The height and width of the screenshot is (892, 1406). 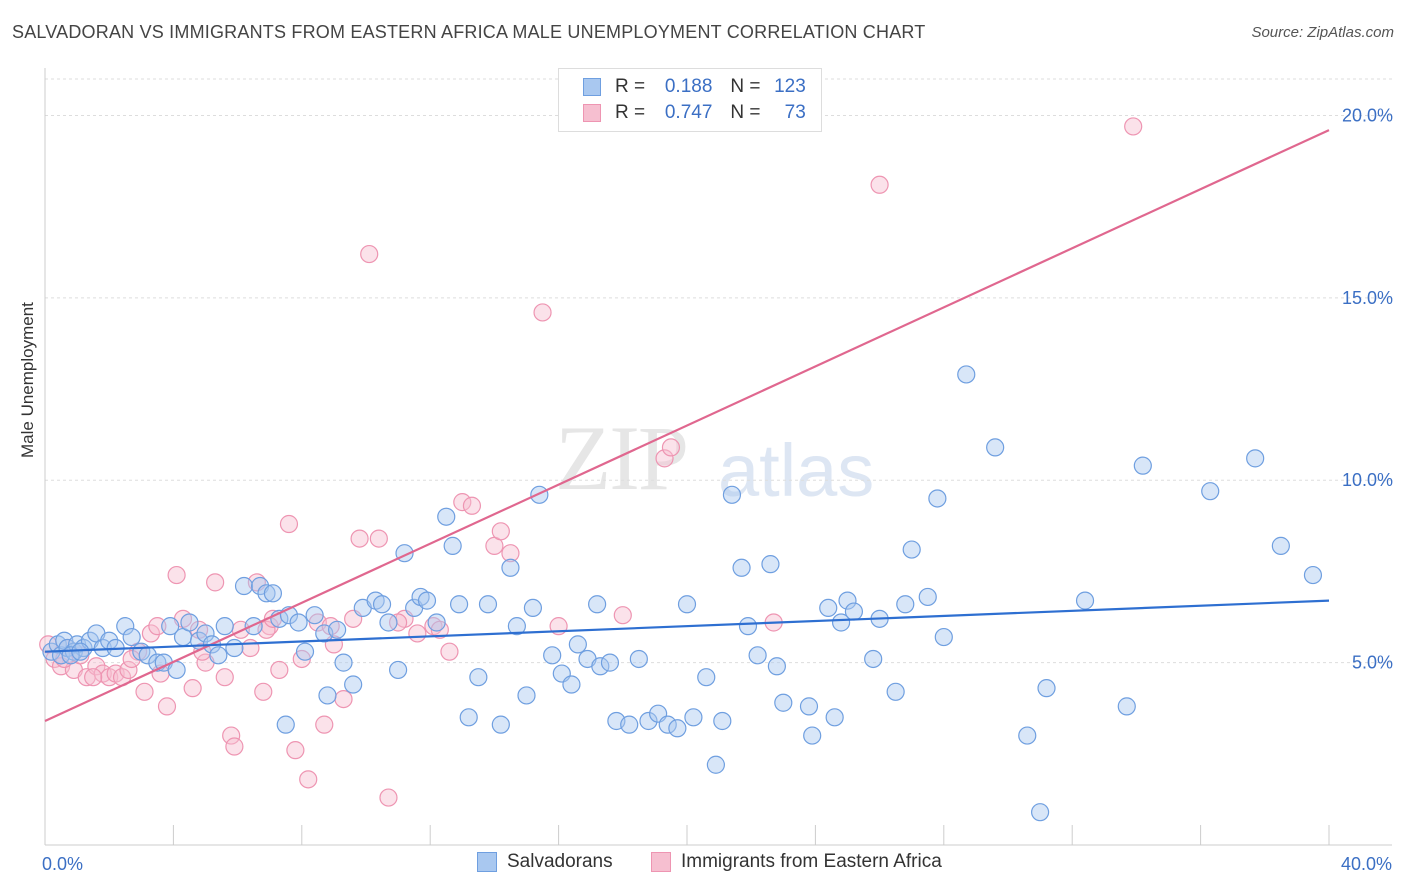 I want to click on legend-r-value: 0.188, so click(x=688, y=86).